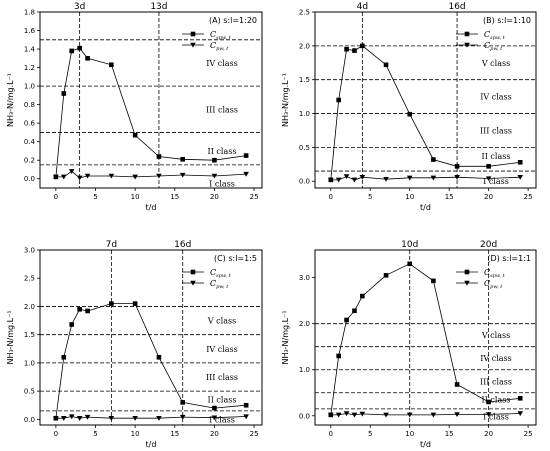  I want to click on panel2-y-axis-label: NH₃-N/mg.L⁻¹, so click(285, 100).